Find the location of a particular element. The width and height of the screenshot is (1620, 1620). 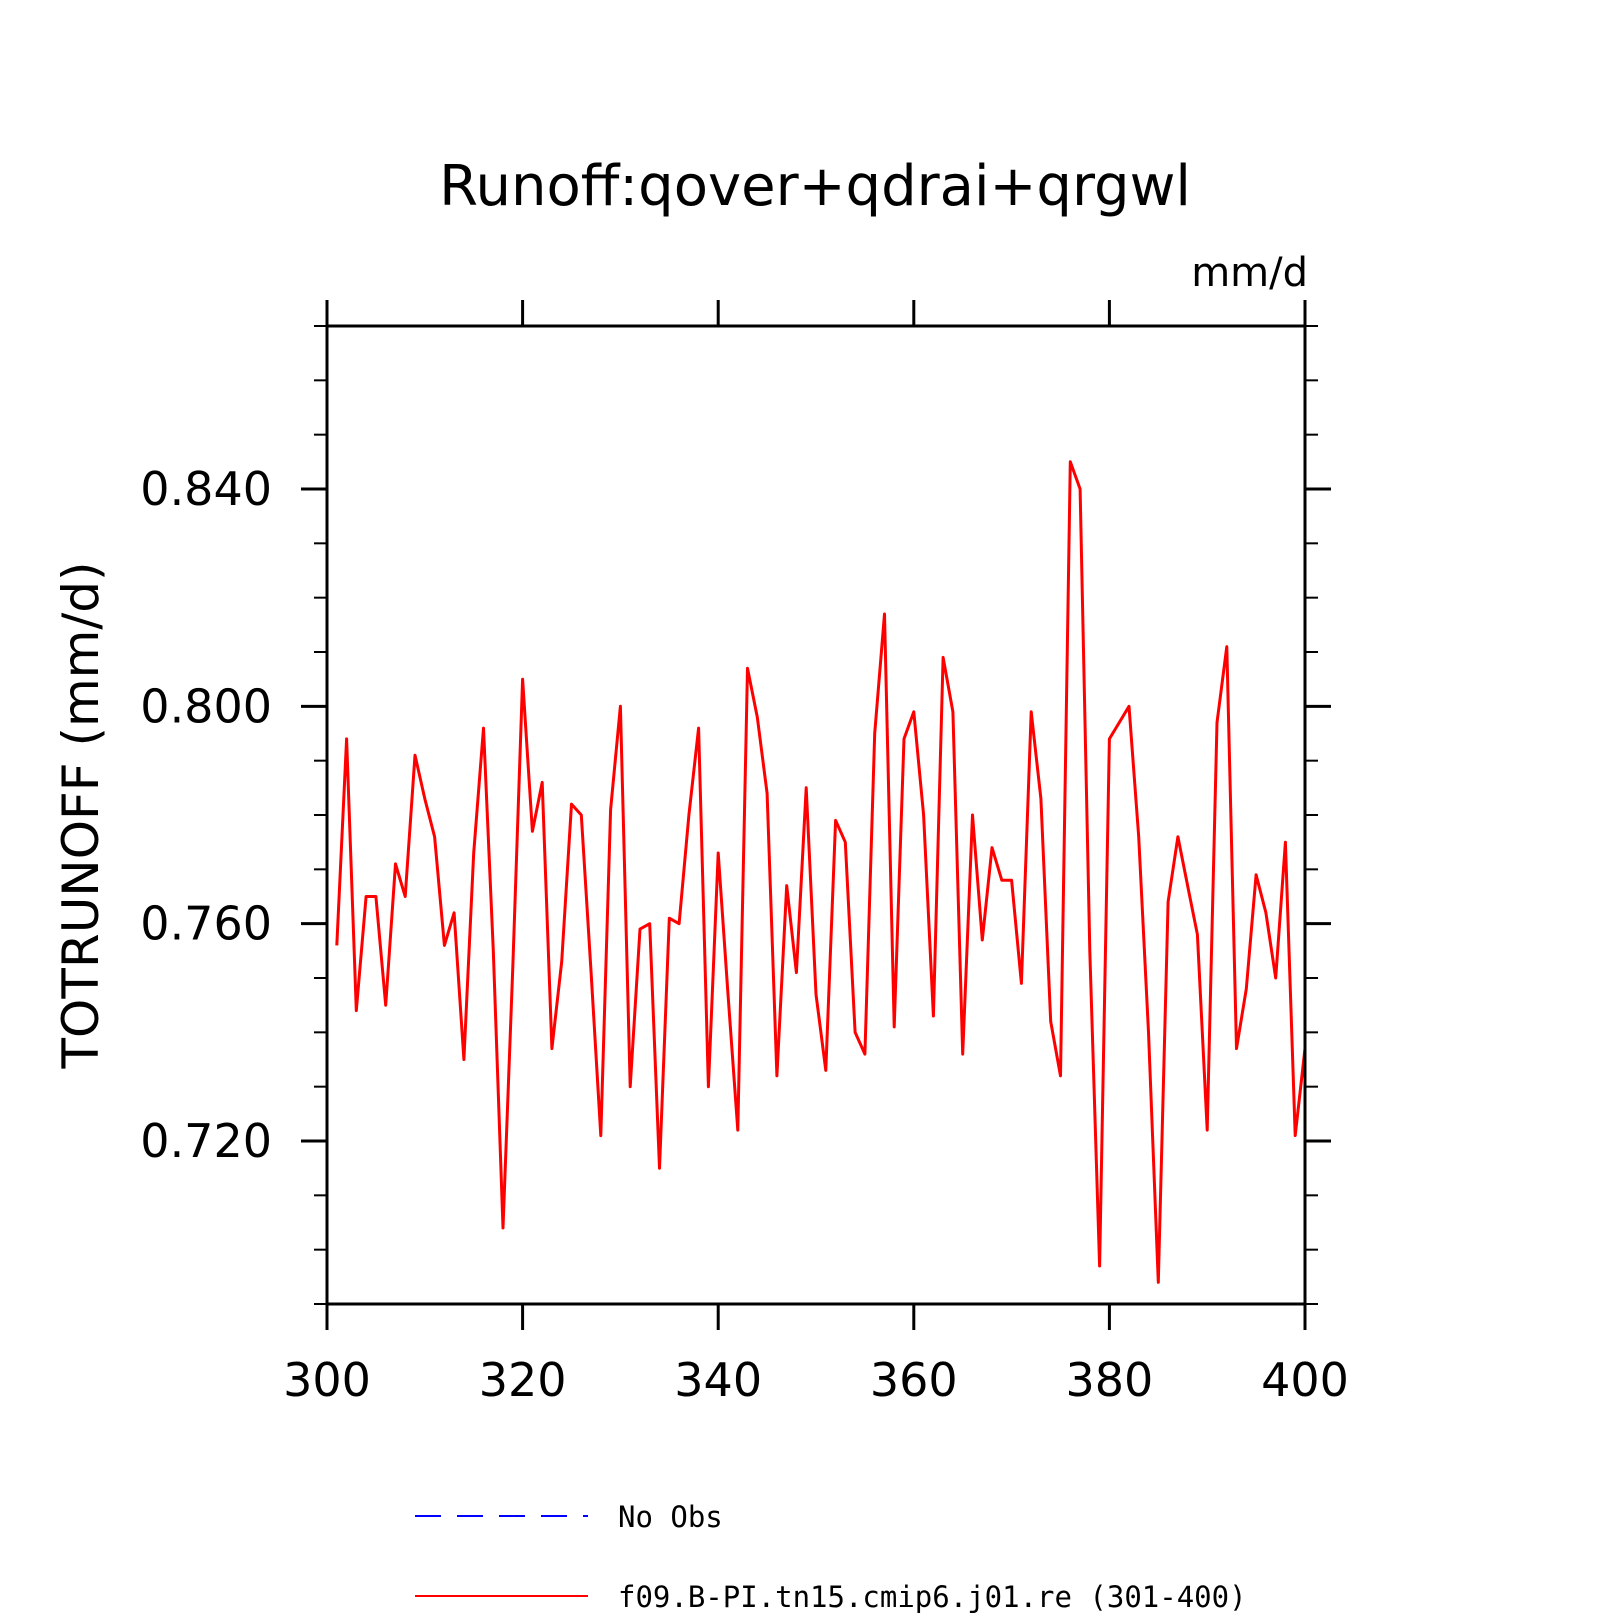

x-tick-label: 400 is located at coordinates (1305, 1380).